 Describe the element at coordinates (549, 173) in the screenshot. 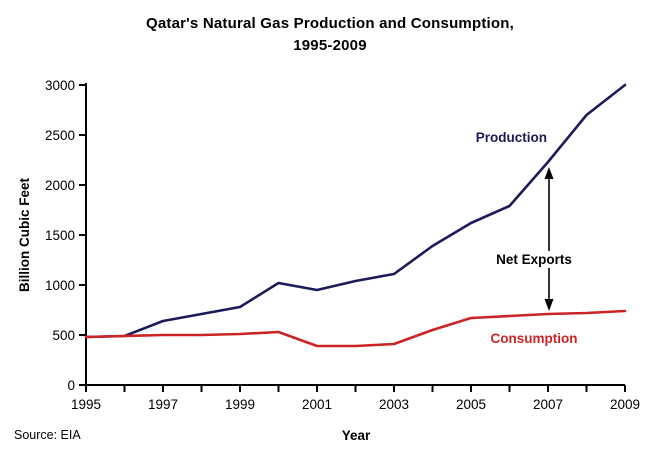

I see `net-exports-arrow-up-head` at that location.